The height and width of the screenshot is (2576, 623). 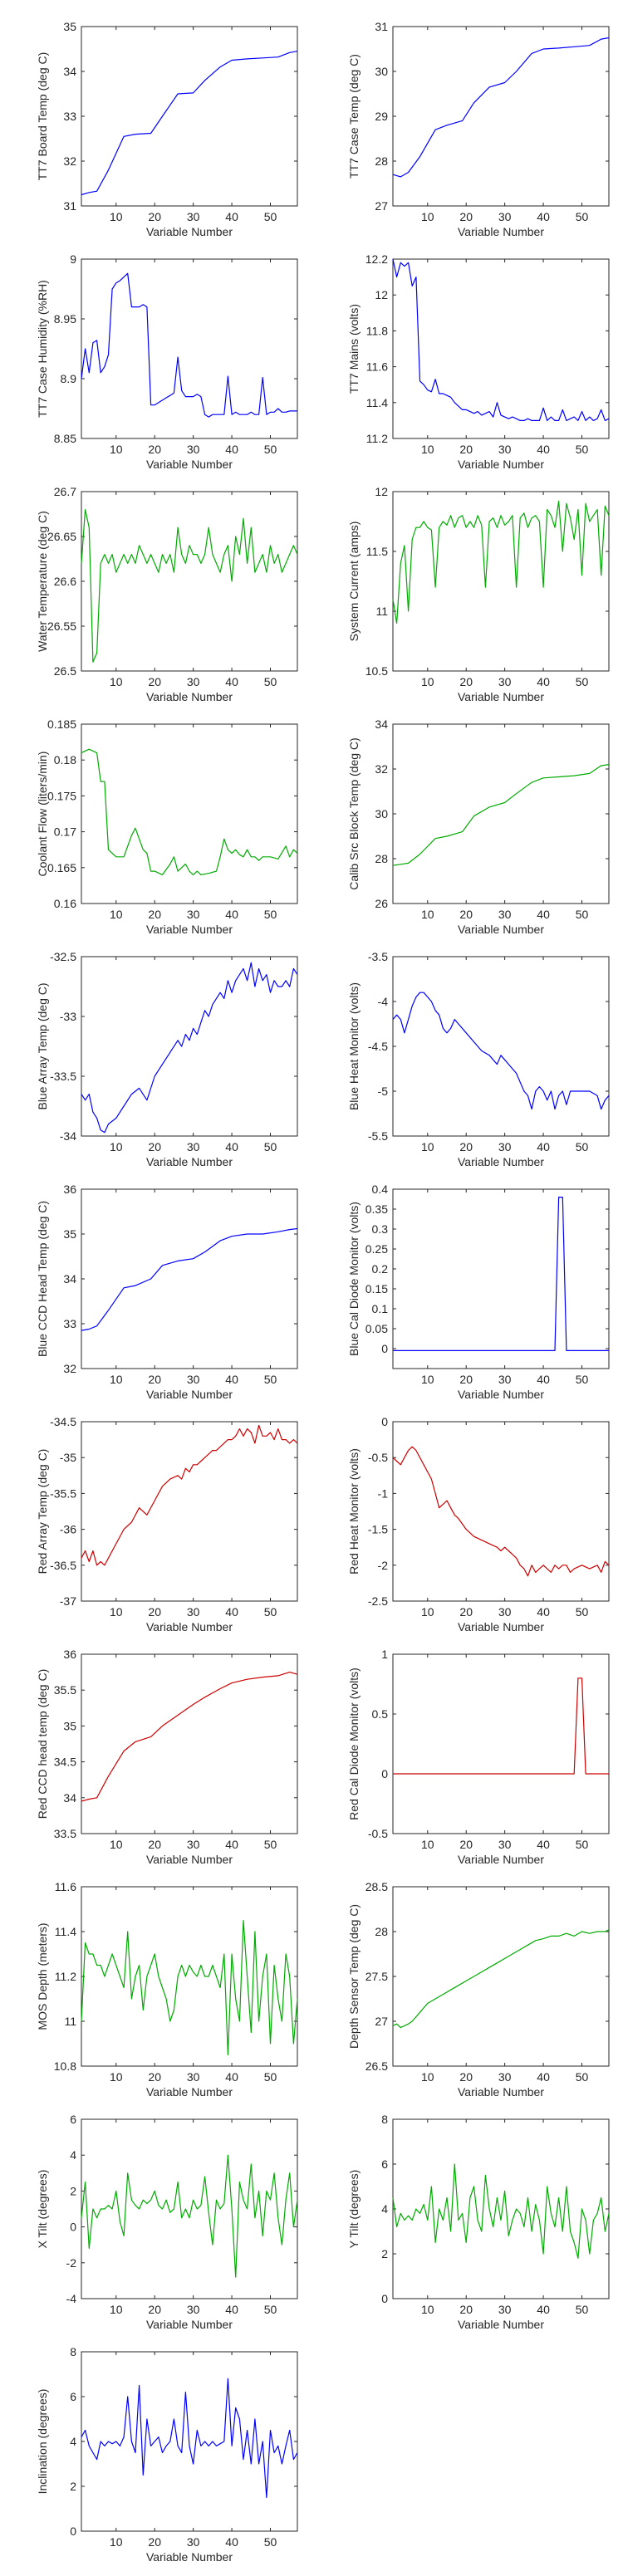 What do you see at coordinates (42, 1046) in the screenshot?
I see `y-axis-label: Blue Array Temp (deg C)` at bounding box center [42, 1046].